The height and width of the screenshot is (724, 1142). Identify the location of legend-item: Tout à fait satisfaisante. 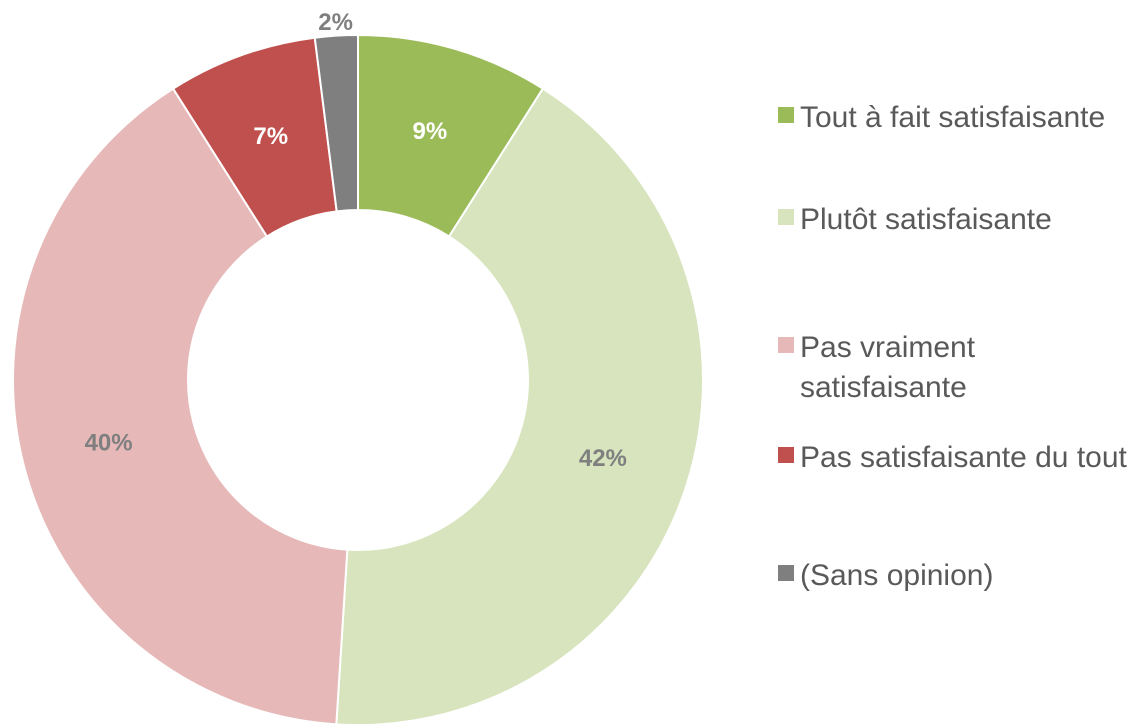
(958, 118).